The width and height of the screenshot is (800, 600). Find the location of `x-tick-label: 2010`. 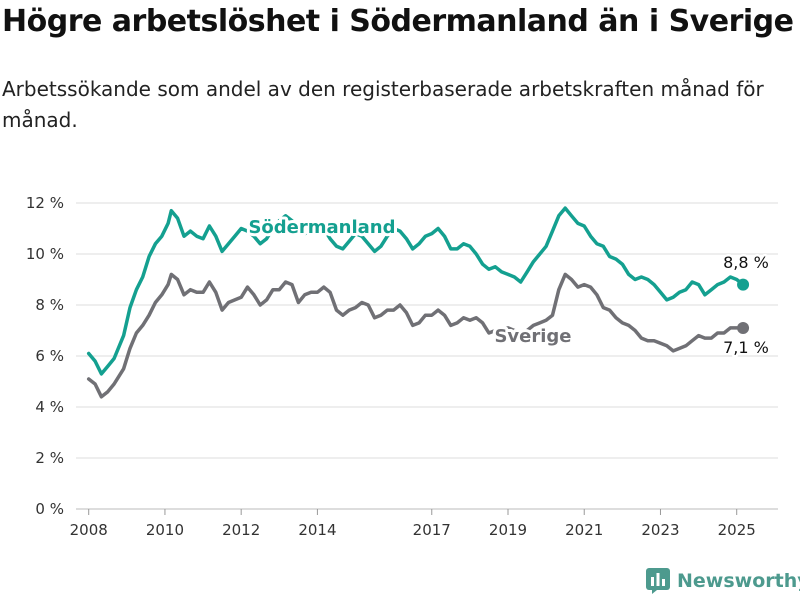

x-tick-label: 2010 is located at coordinates (165, 530).